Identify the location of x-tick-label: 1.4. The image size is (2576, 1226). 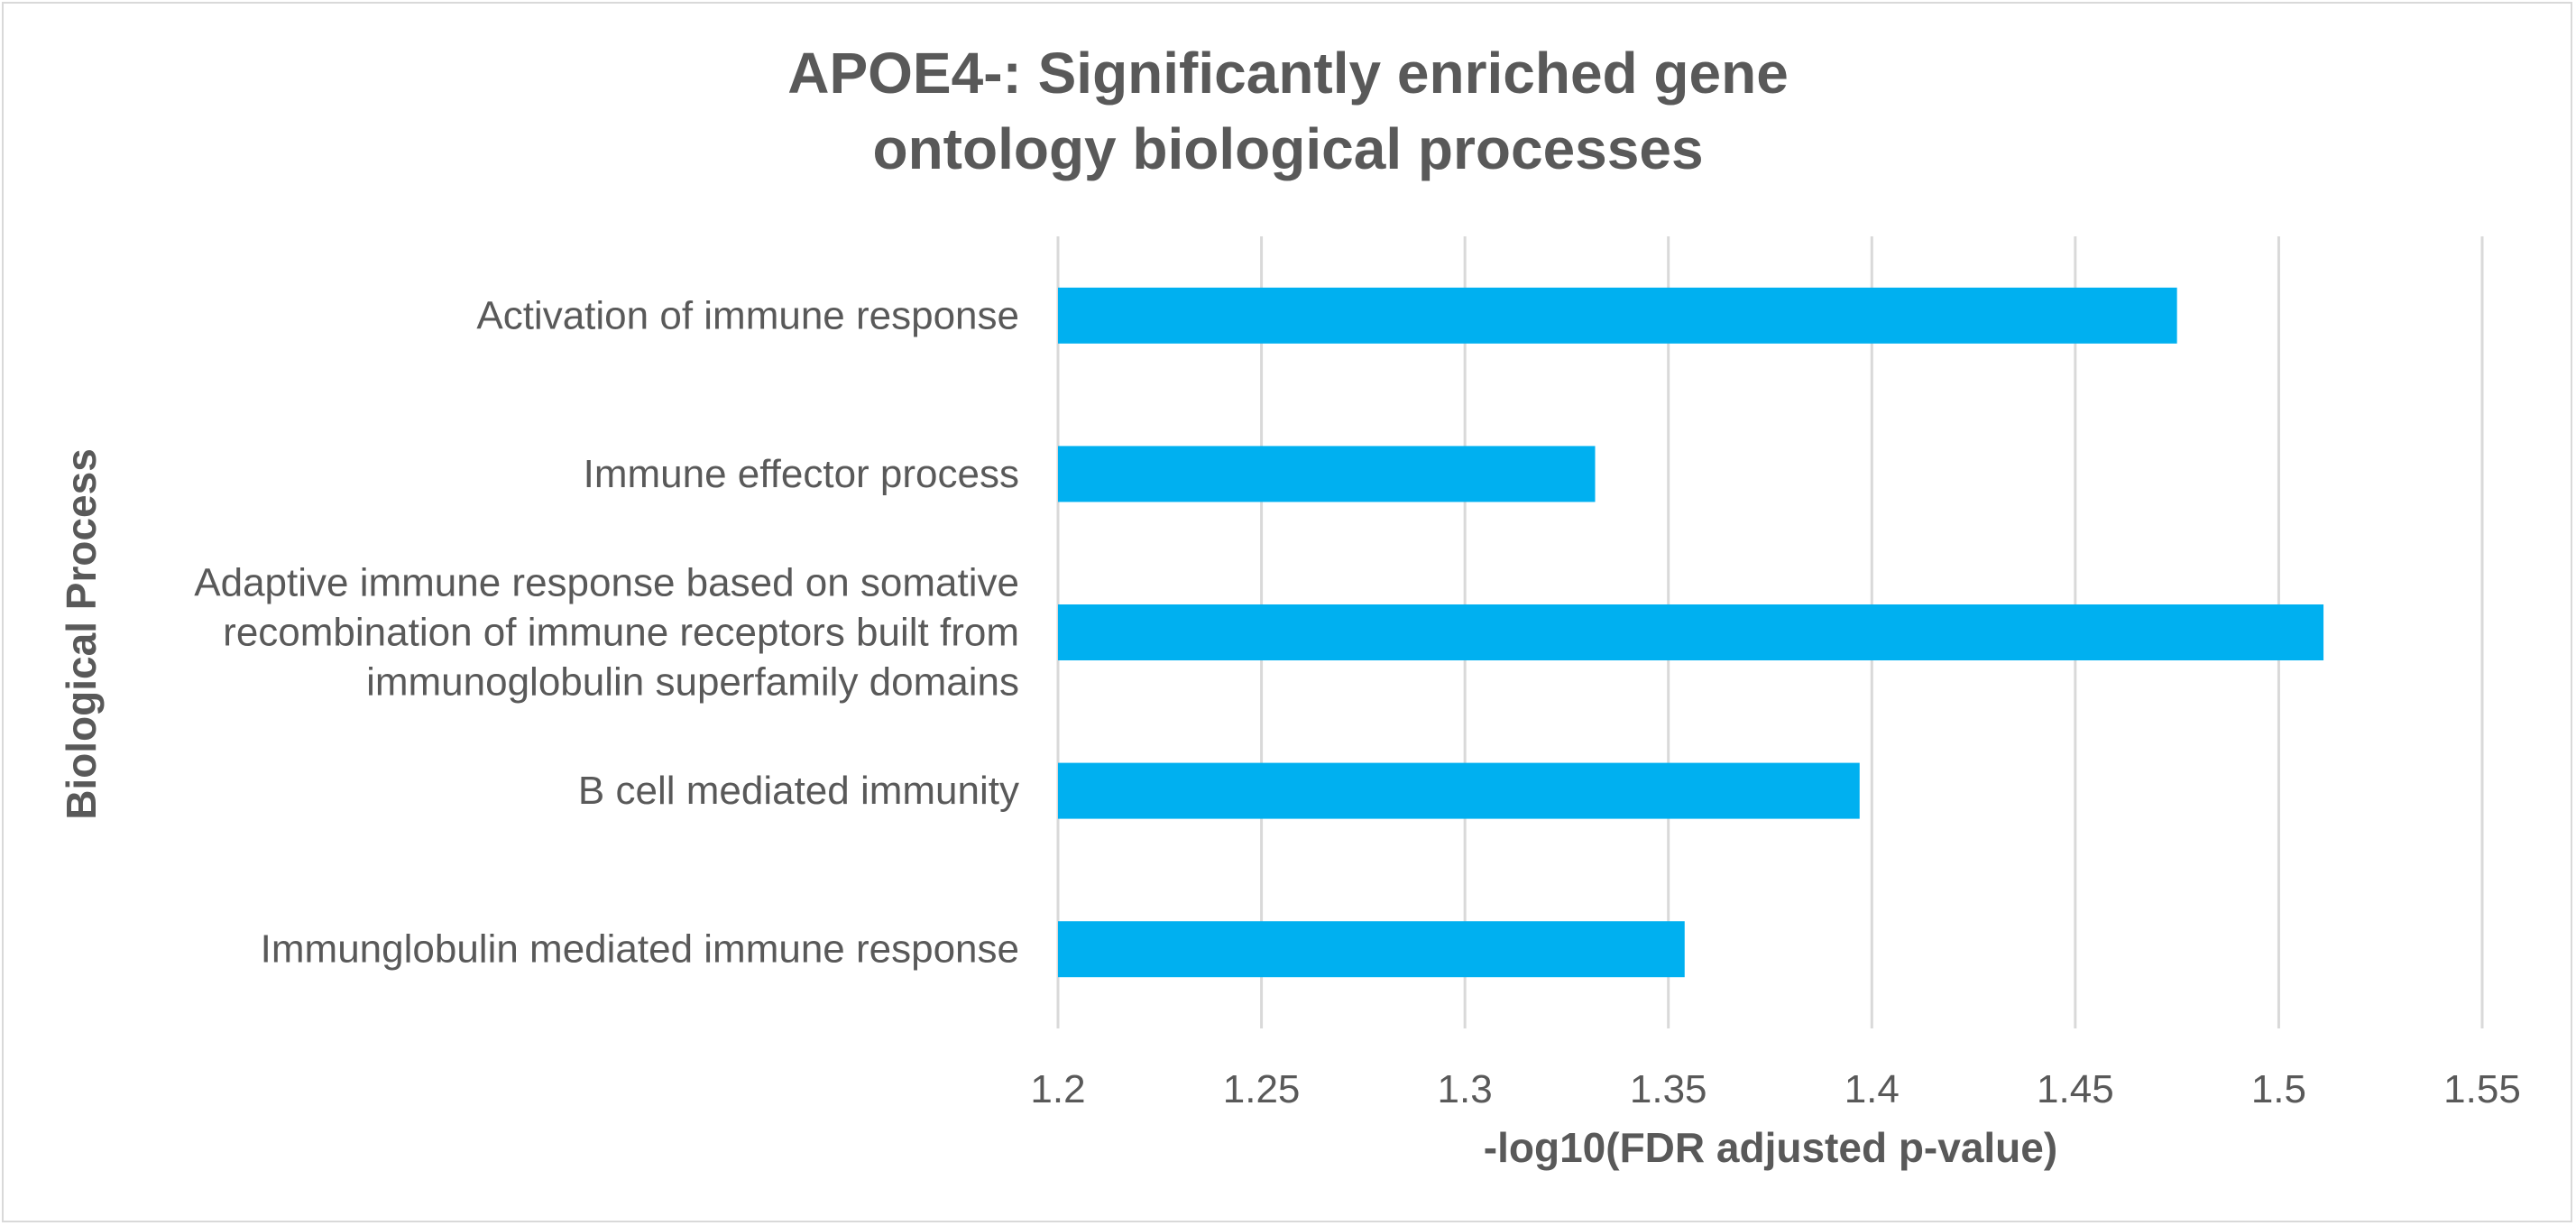
(1873, 1089).